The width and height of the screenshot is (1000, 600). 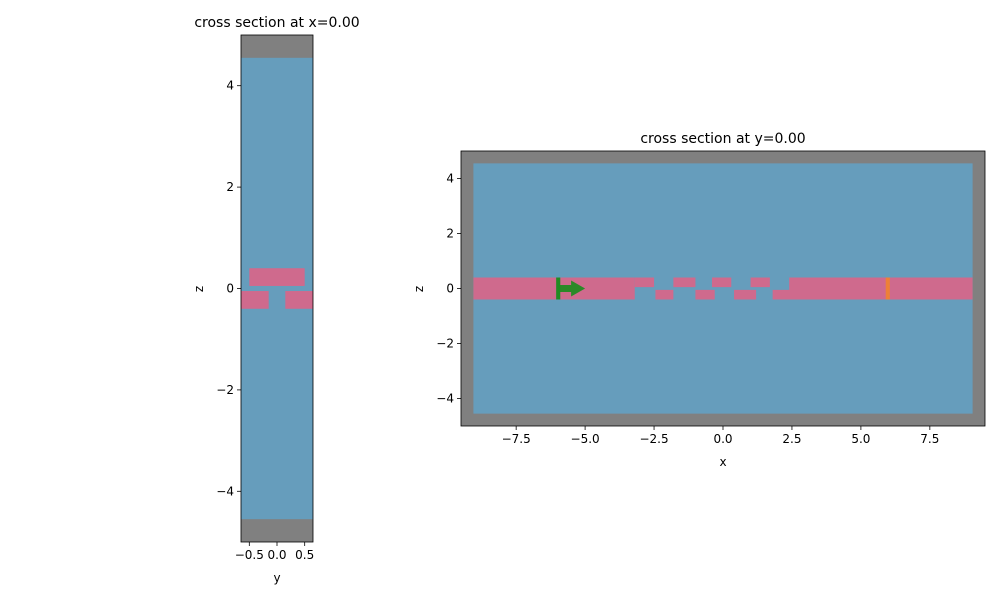 I want to click on yticks-x-section: −4 −2 0 2 4, so click(x=228, y=288).